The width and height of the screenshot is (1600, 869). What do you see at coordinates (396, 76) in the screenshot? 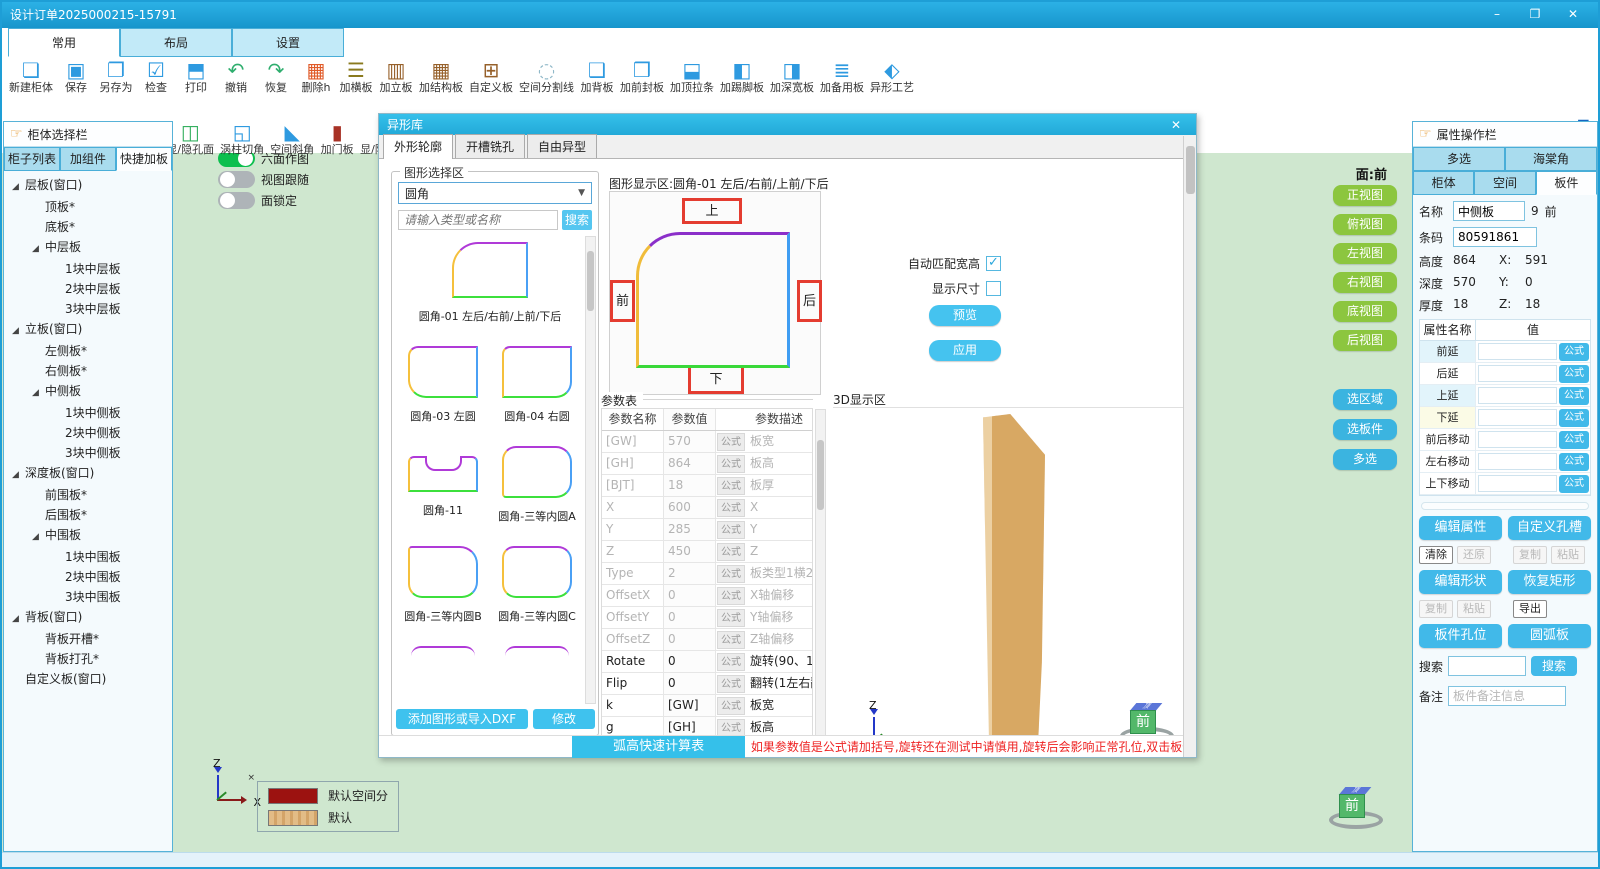
I see `toolbar-button: ▥ 加立板` at bounding box center [396, 76].